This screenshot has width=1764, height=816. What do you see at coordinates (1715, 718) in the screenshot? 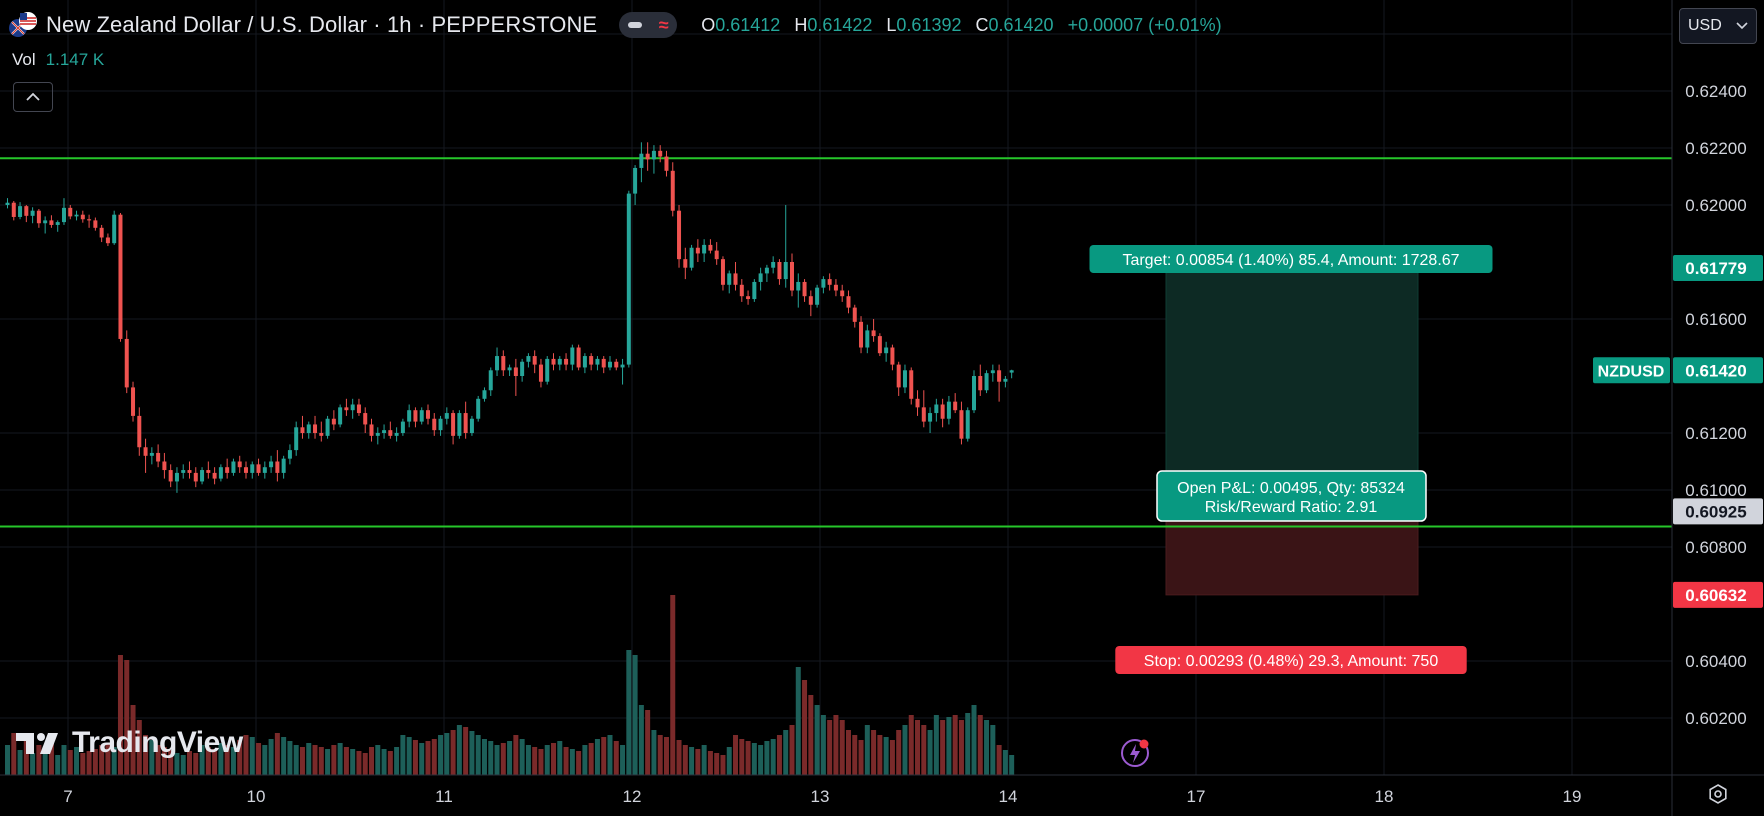
I see `price-tick-label: 0.60200` at bounding box center [1715, 718].